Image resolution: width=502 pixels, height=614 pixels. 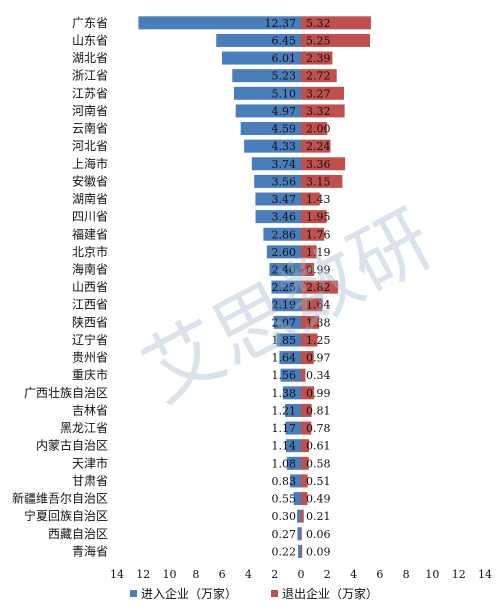 I want to click on data-label-exiting: 3.27, so click(x=318, y=93).